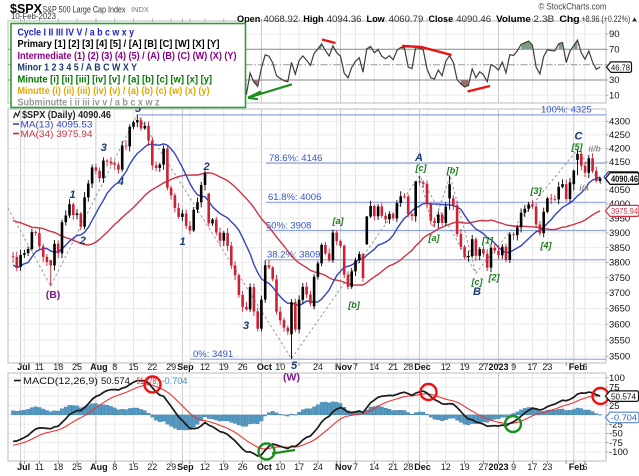 This screenshot has height=476, width=639. I want to click on svg-text: [2], so click(494, 278).